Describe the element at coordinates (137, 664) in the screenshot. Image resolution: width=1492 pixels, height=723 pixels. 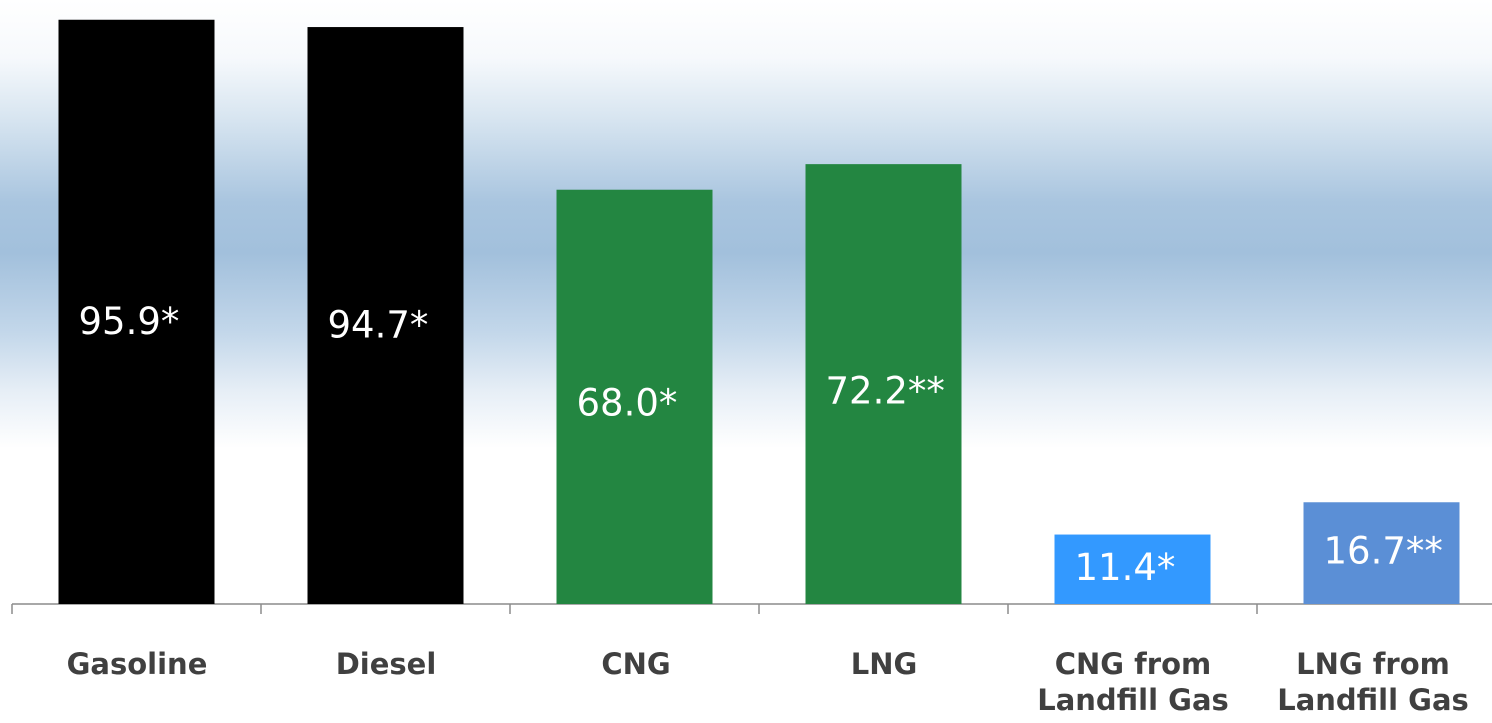
I see `category-label-gasoline: Gasoline` at that location.